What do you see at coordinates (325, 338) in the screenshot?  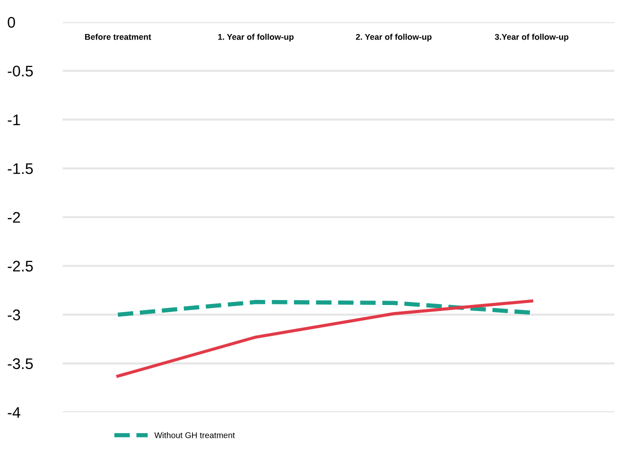 I see `line-series` at bounding box center [325, 338].